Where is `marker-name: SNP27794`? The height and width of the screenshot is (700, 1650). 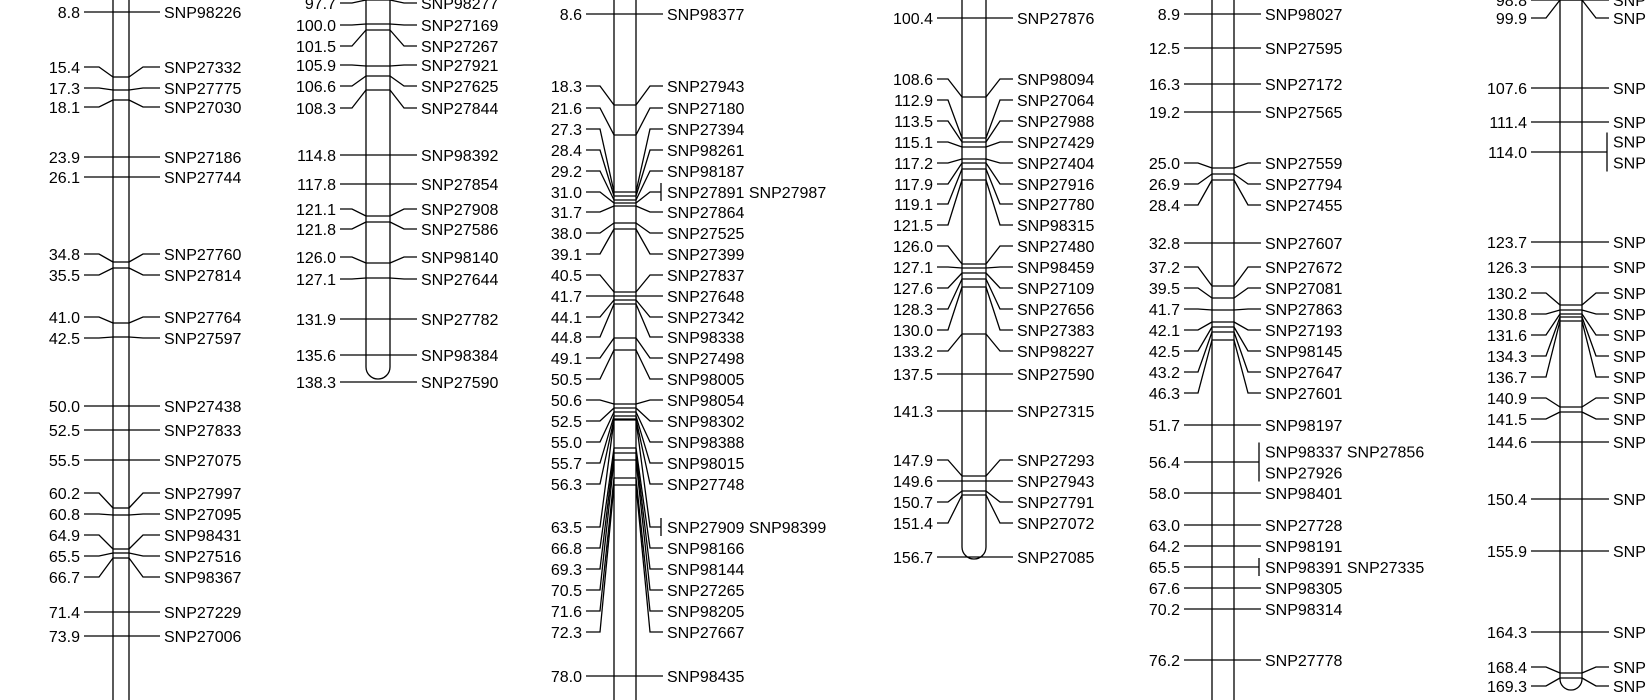 marker-name: SNP27794 is located at coordinates (1303, 185).